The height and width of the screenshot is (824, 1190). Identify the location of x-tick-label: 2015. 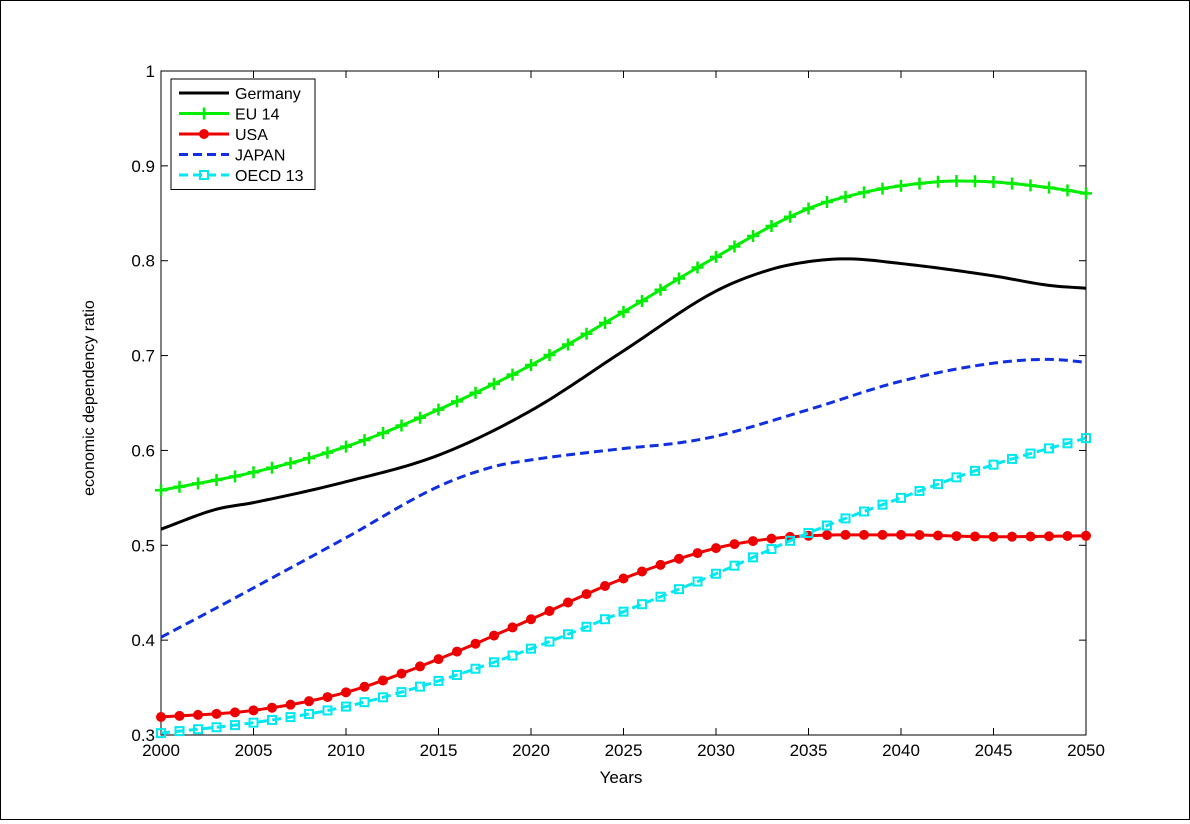
(439, 750).